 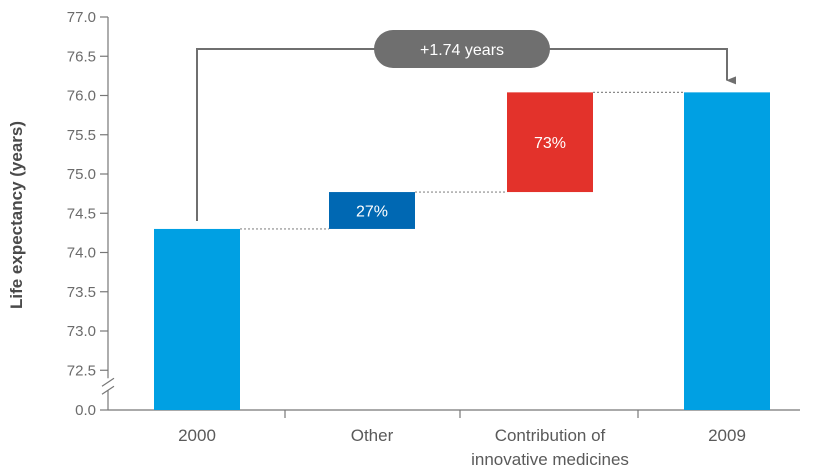 What do you see at coordinates (81, 370) in the screenshot?
I see `y-tick-label: 72.5` at bounding box center [81, 370].